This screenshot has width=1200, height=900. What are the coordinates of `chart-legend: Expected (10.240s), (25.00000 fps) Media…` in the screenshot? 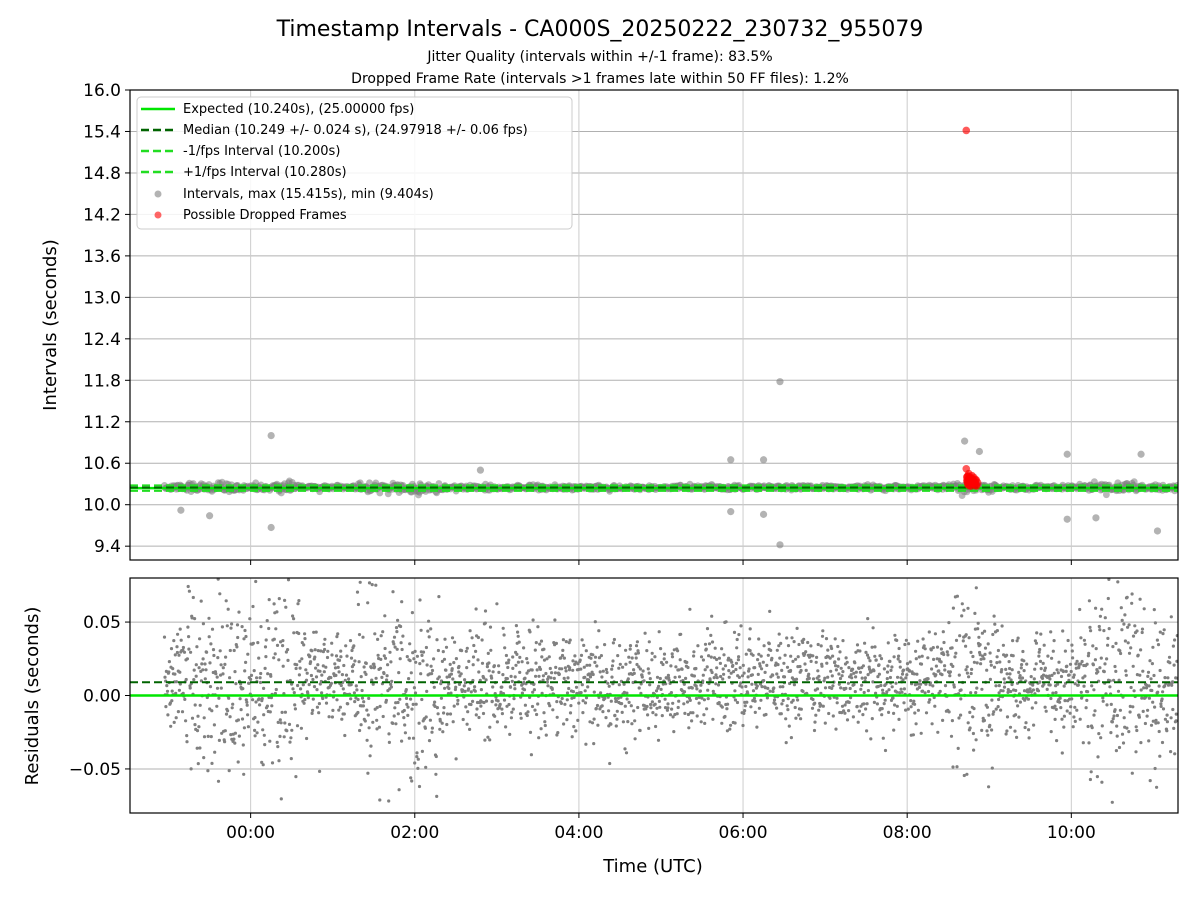 It's located at (354, 163).